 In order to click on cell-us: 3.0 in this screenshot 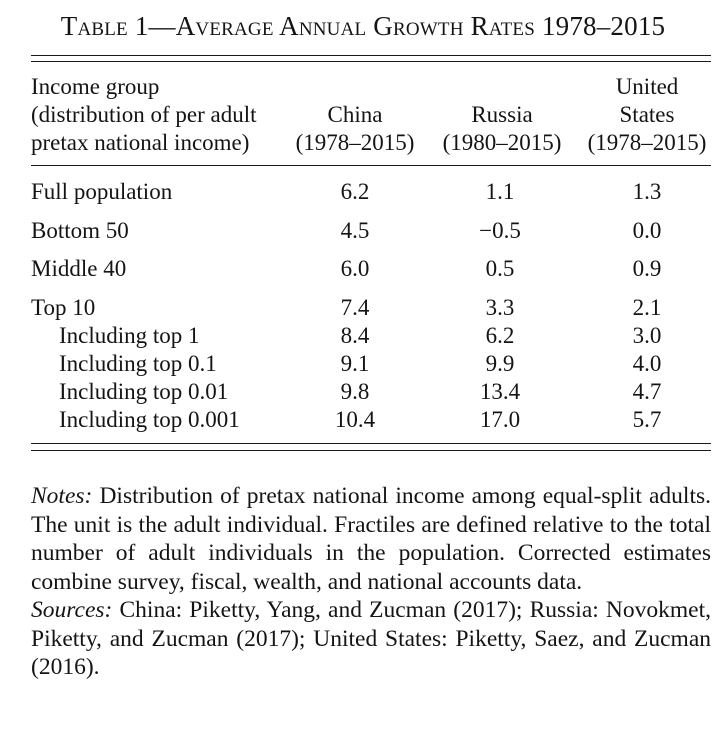, I will do `click(647, 335)`.